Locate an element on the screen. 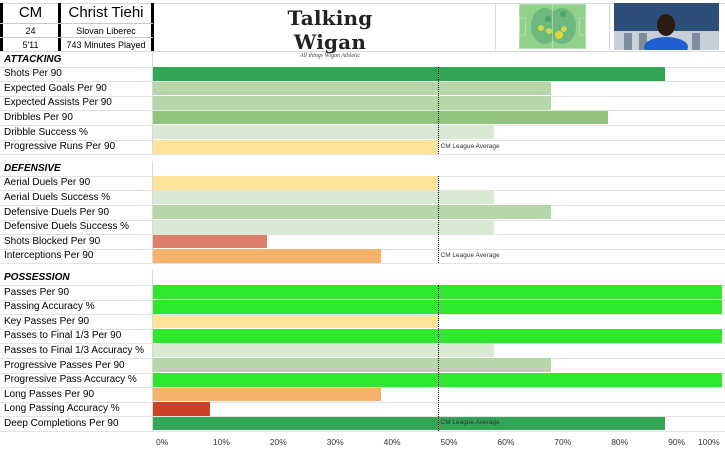 The image size is (725, 450). brand-subtitle: All things Wigan Athletic is located at coordinates (330, 56).